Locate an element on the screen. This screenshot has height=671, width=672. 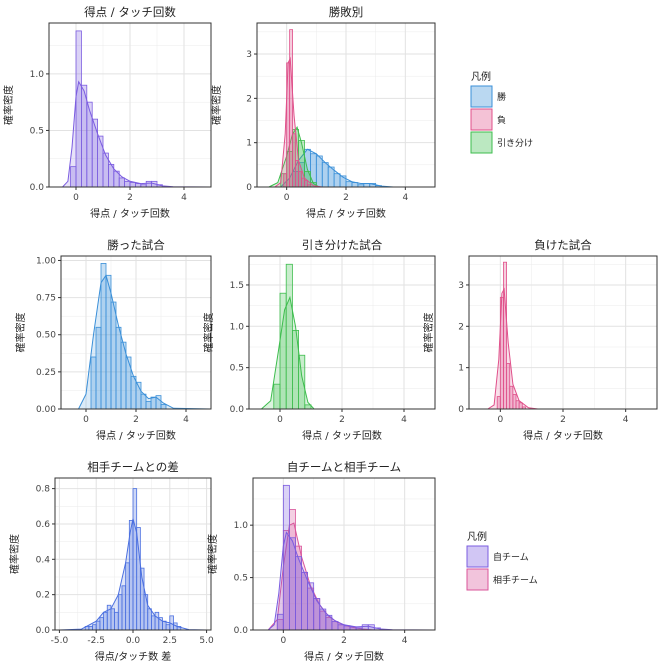
legend-label: 引き分け is located at coordinates (515, 143).